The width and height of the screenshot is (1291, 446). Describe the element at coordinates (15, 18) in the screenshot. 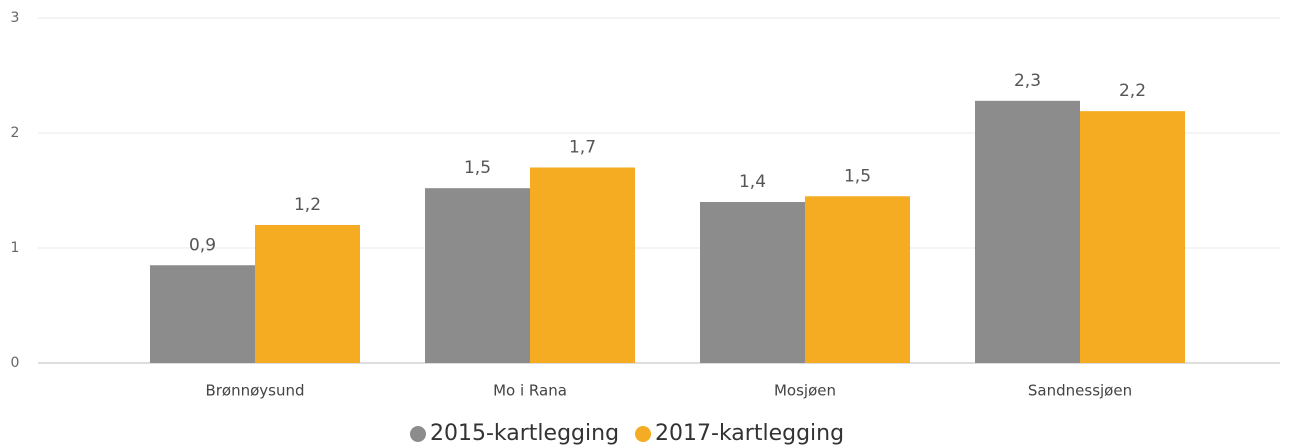

I see `y-tick-label: 3` at that location.